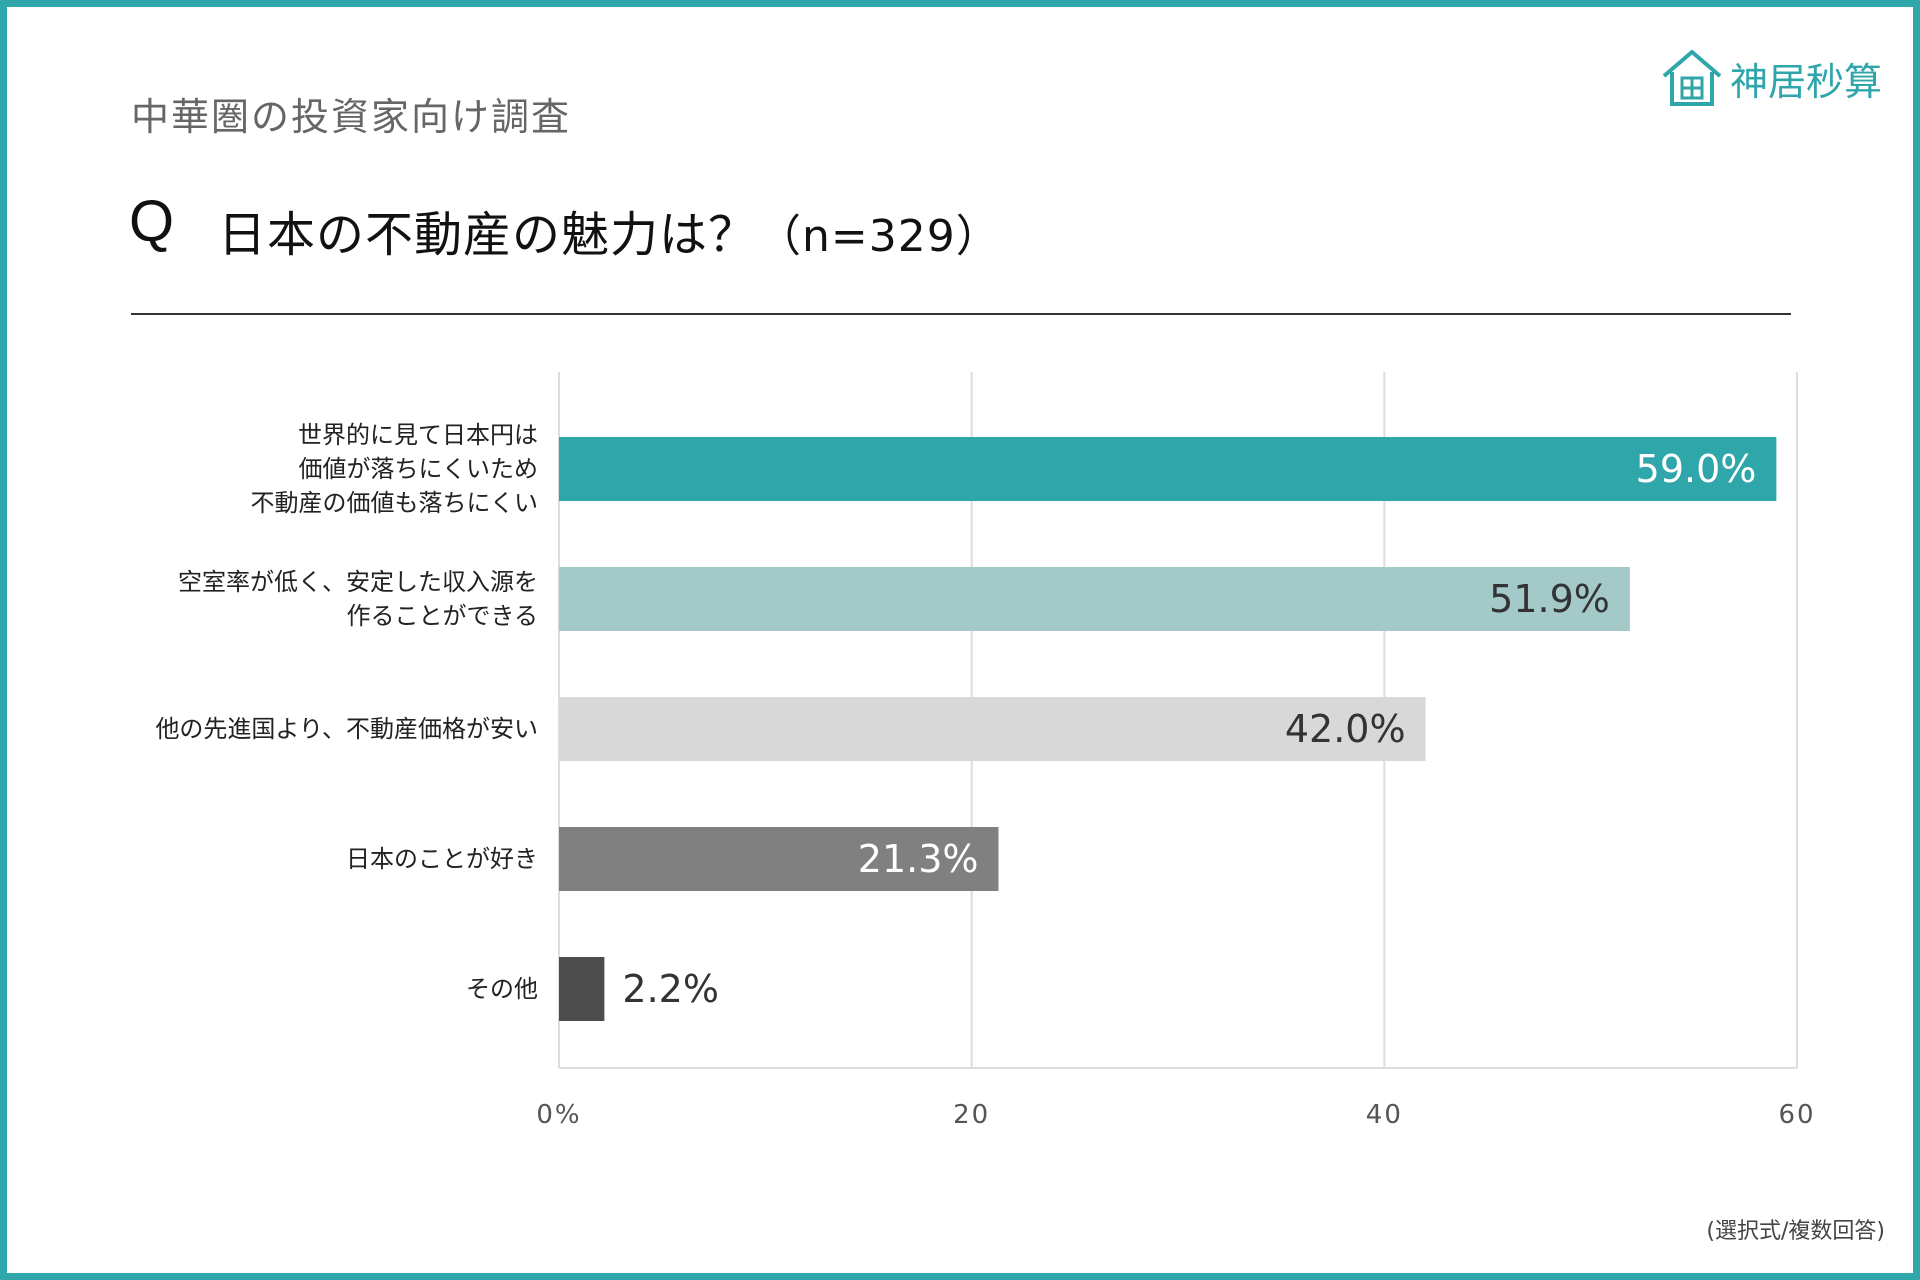  Describe the element at coordinates (1345, 729) in the screenshot. I see `bar-value-label: 42.0%` at that location.